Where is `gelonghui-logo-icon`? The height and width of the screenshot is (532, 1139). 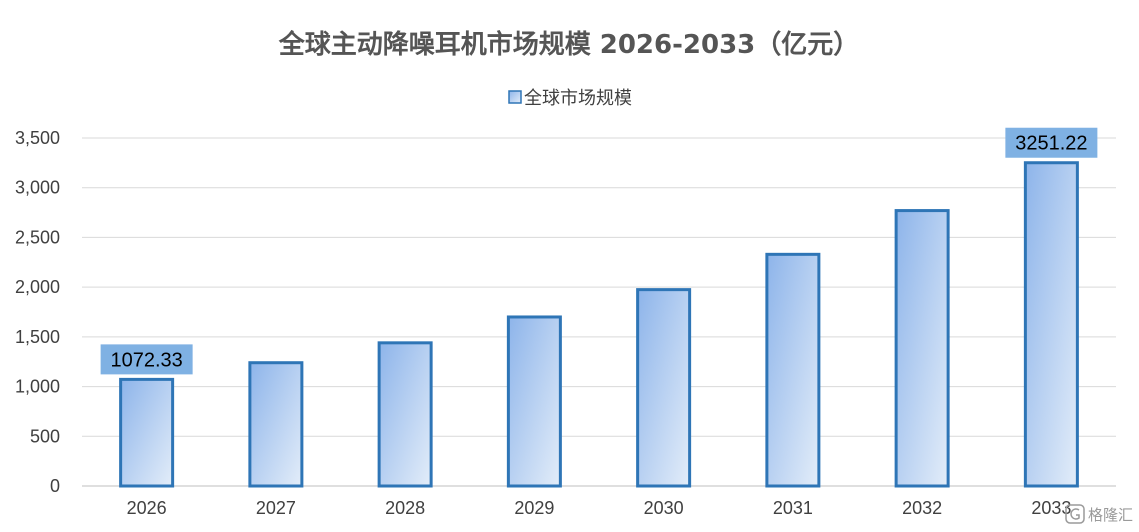 gelonghui-logo-icon is located at coordinates (1075, 514).